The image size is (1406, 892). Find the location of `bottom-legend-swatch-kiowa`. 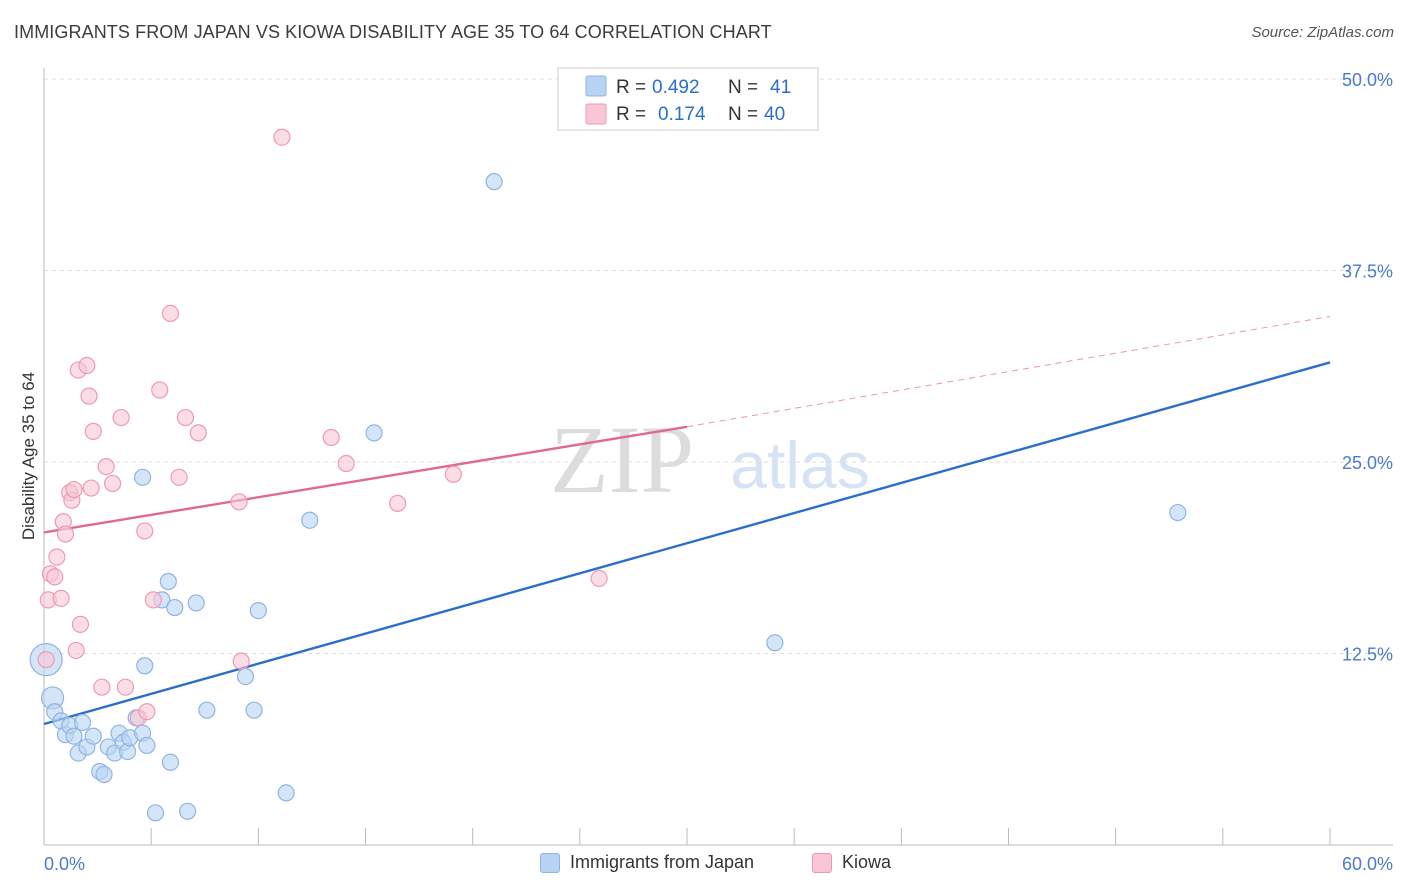

bottom-legend-swatch-kiowa is located at coordinates (822, 862).